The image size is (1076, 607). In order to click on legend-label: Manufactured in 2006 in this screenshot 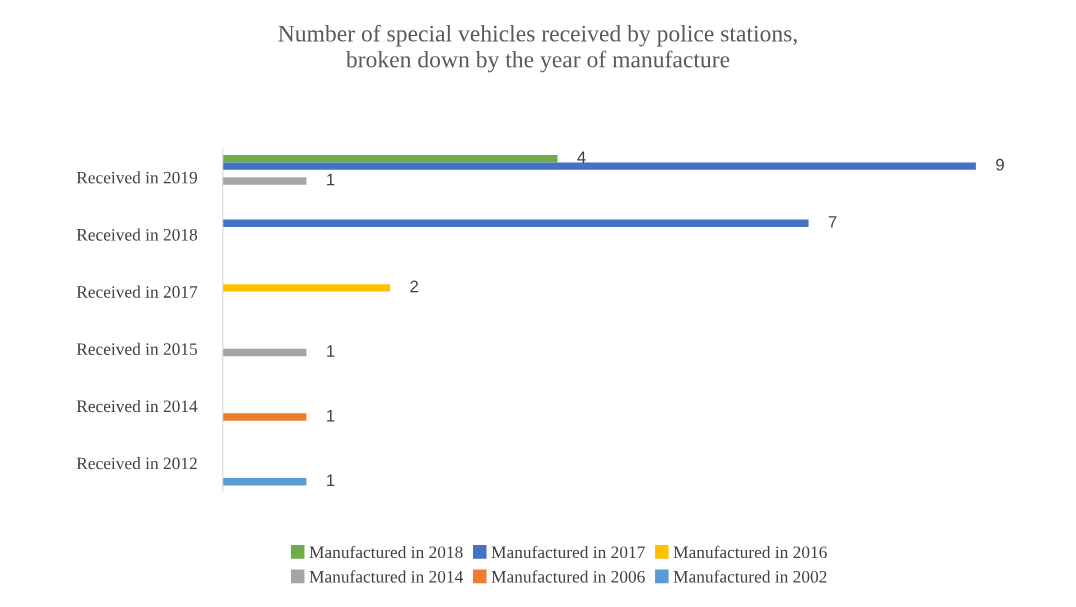, I will do `click(568, 576)`.